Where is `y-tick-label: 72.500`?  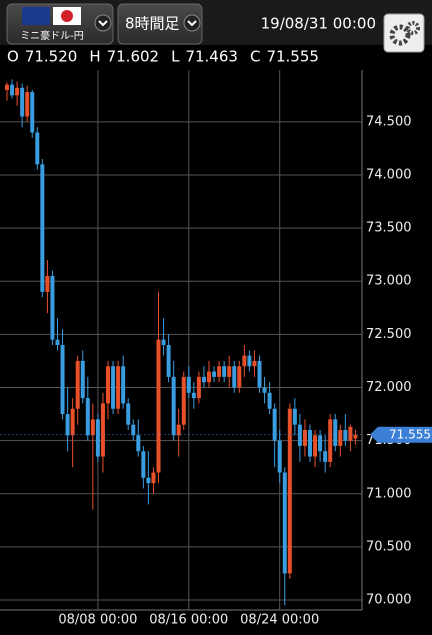 y-tick-label: 72.500 is located at coordinates (389, 334).